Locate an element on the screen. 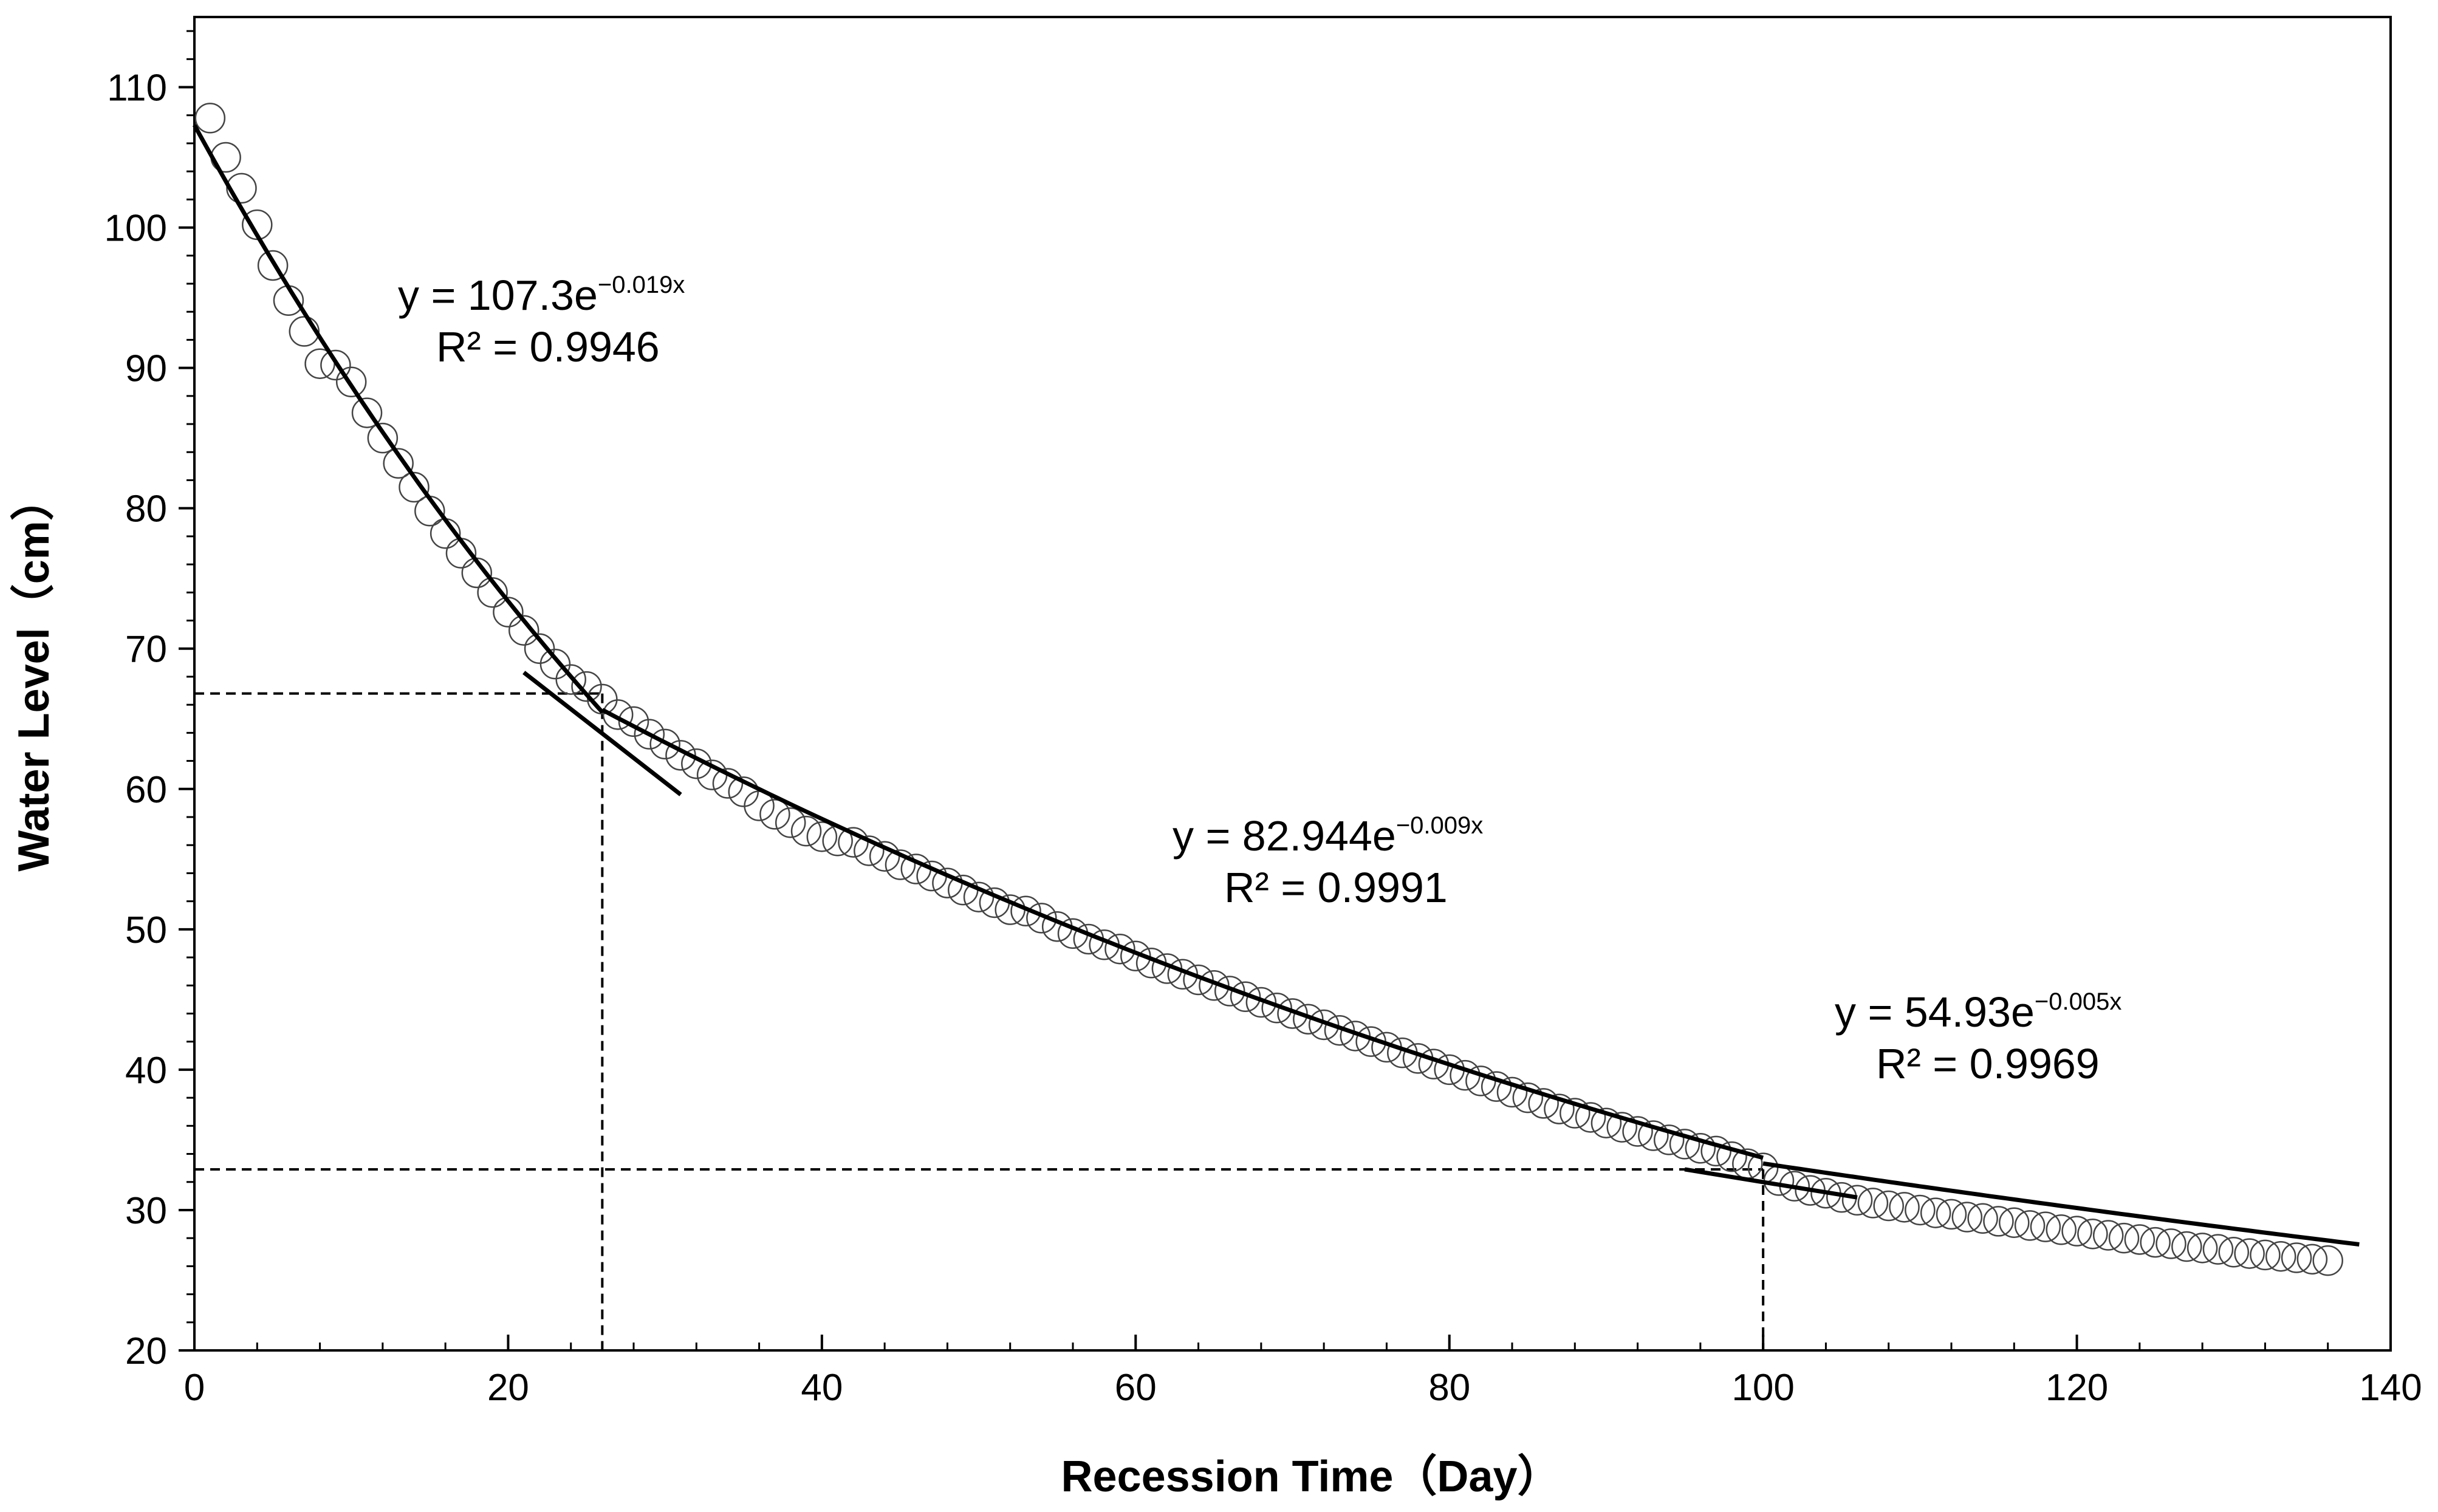  r-squared-1: R² = 0.9946 is located at coordinates (548, 347).